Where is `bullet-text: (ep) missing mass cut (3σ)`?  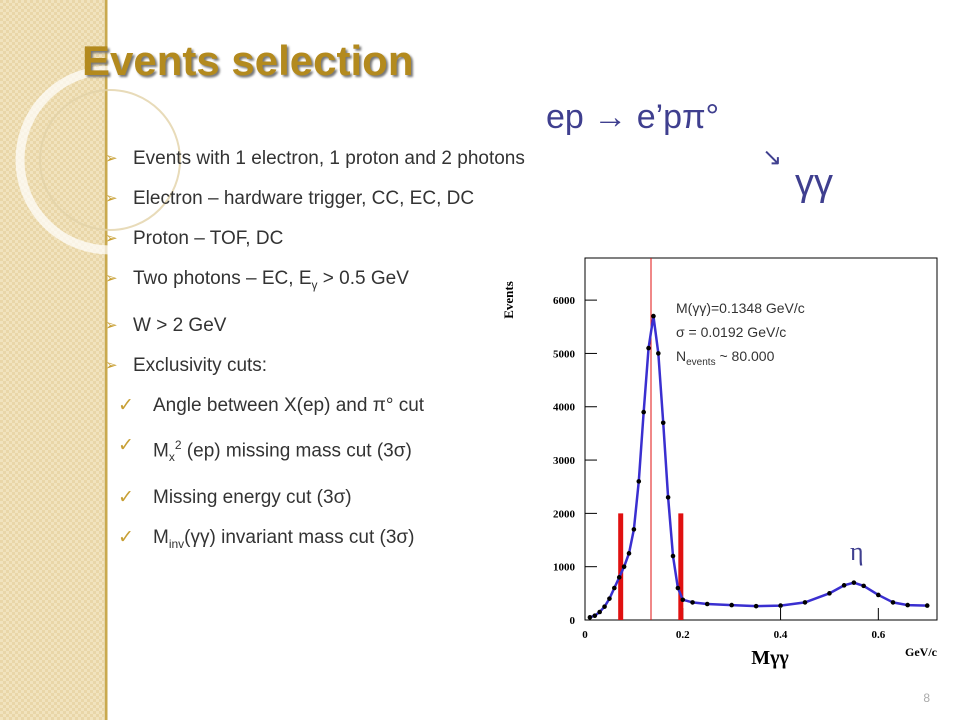
bullet-text: (ep) missing mass cut (3σ) is located at coordinates (296, 451).